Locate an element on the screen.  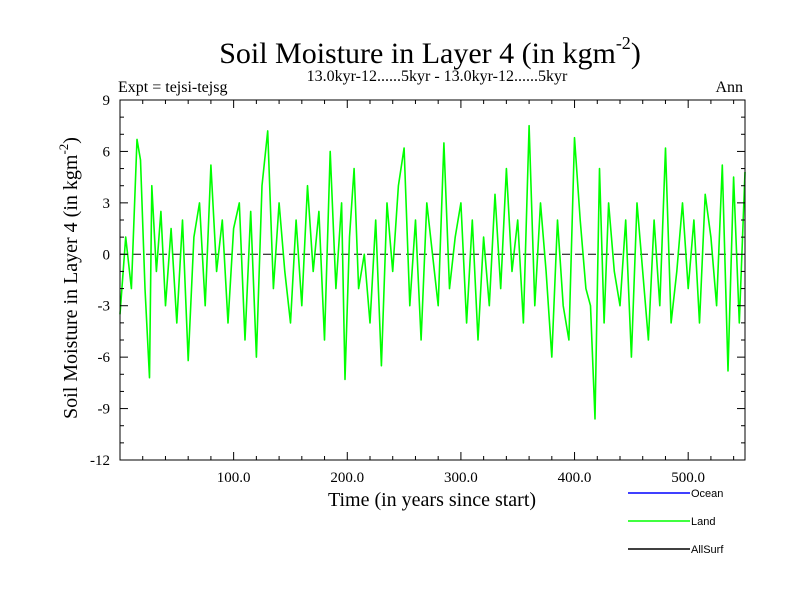
x-tick-label: 400.0 is located at coordinates (575, 478).